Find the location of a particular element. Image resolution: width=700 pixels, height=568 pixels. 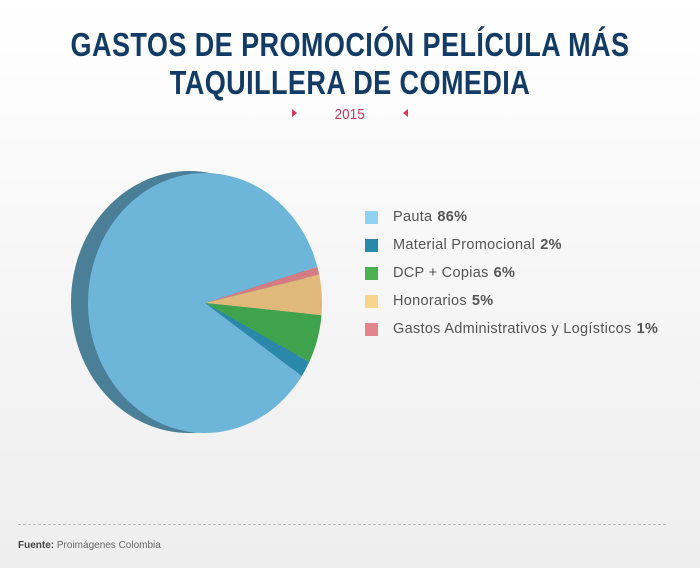

subtitle-year: 2015 is located at coordinates (350, 114).